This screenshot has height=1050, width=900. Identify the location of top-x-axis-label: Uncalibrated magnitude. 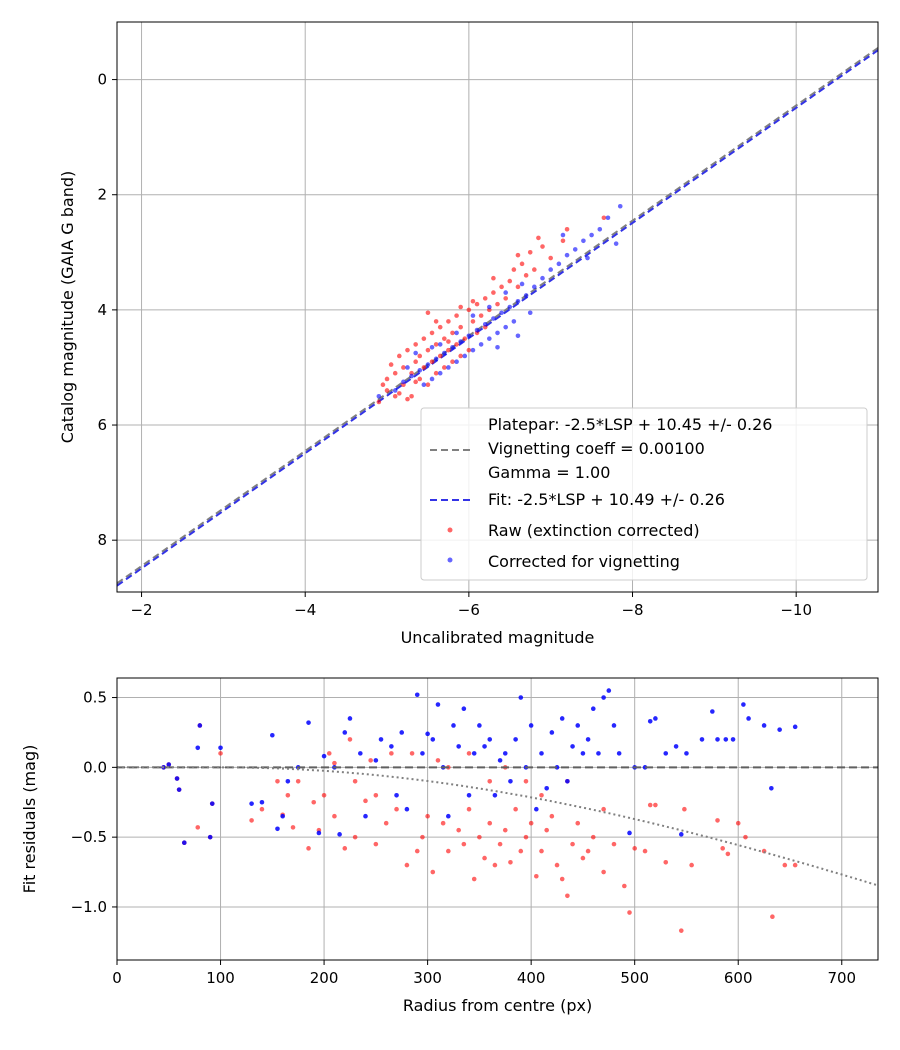
(498, 637).